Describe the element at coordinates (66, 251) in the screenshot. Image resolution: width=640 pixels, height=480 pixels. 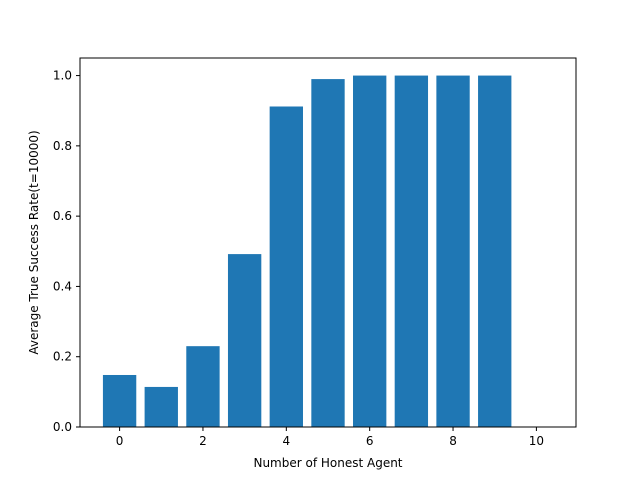
I see `y-axis-ticks: 0.0 0.2 0.4 0.6 0.8 1.0` at that location.